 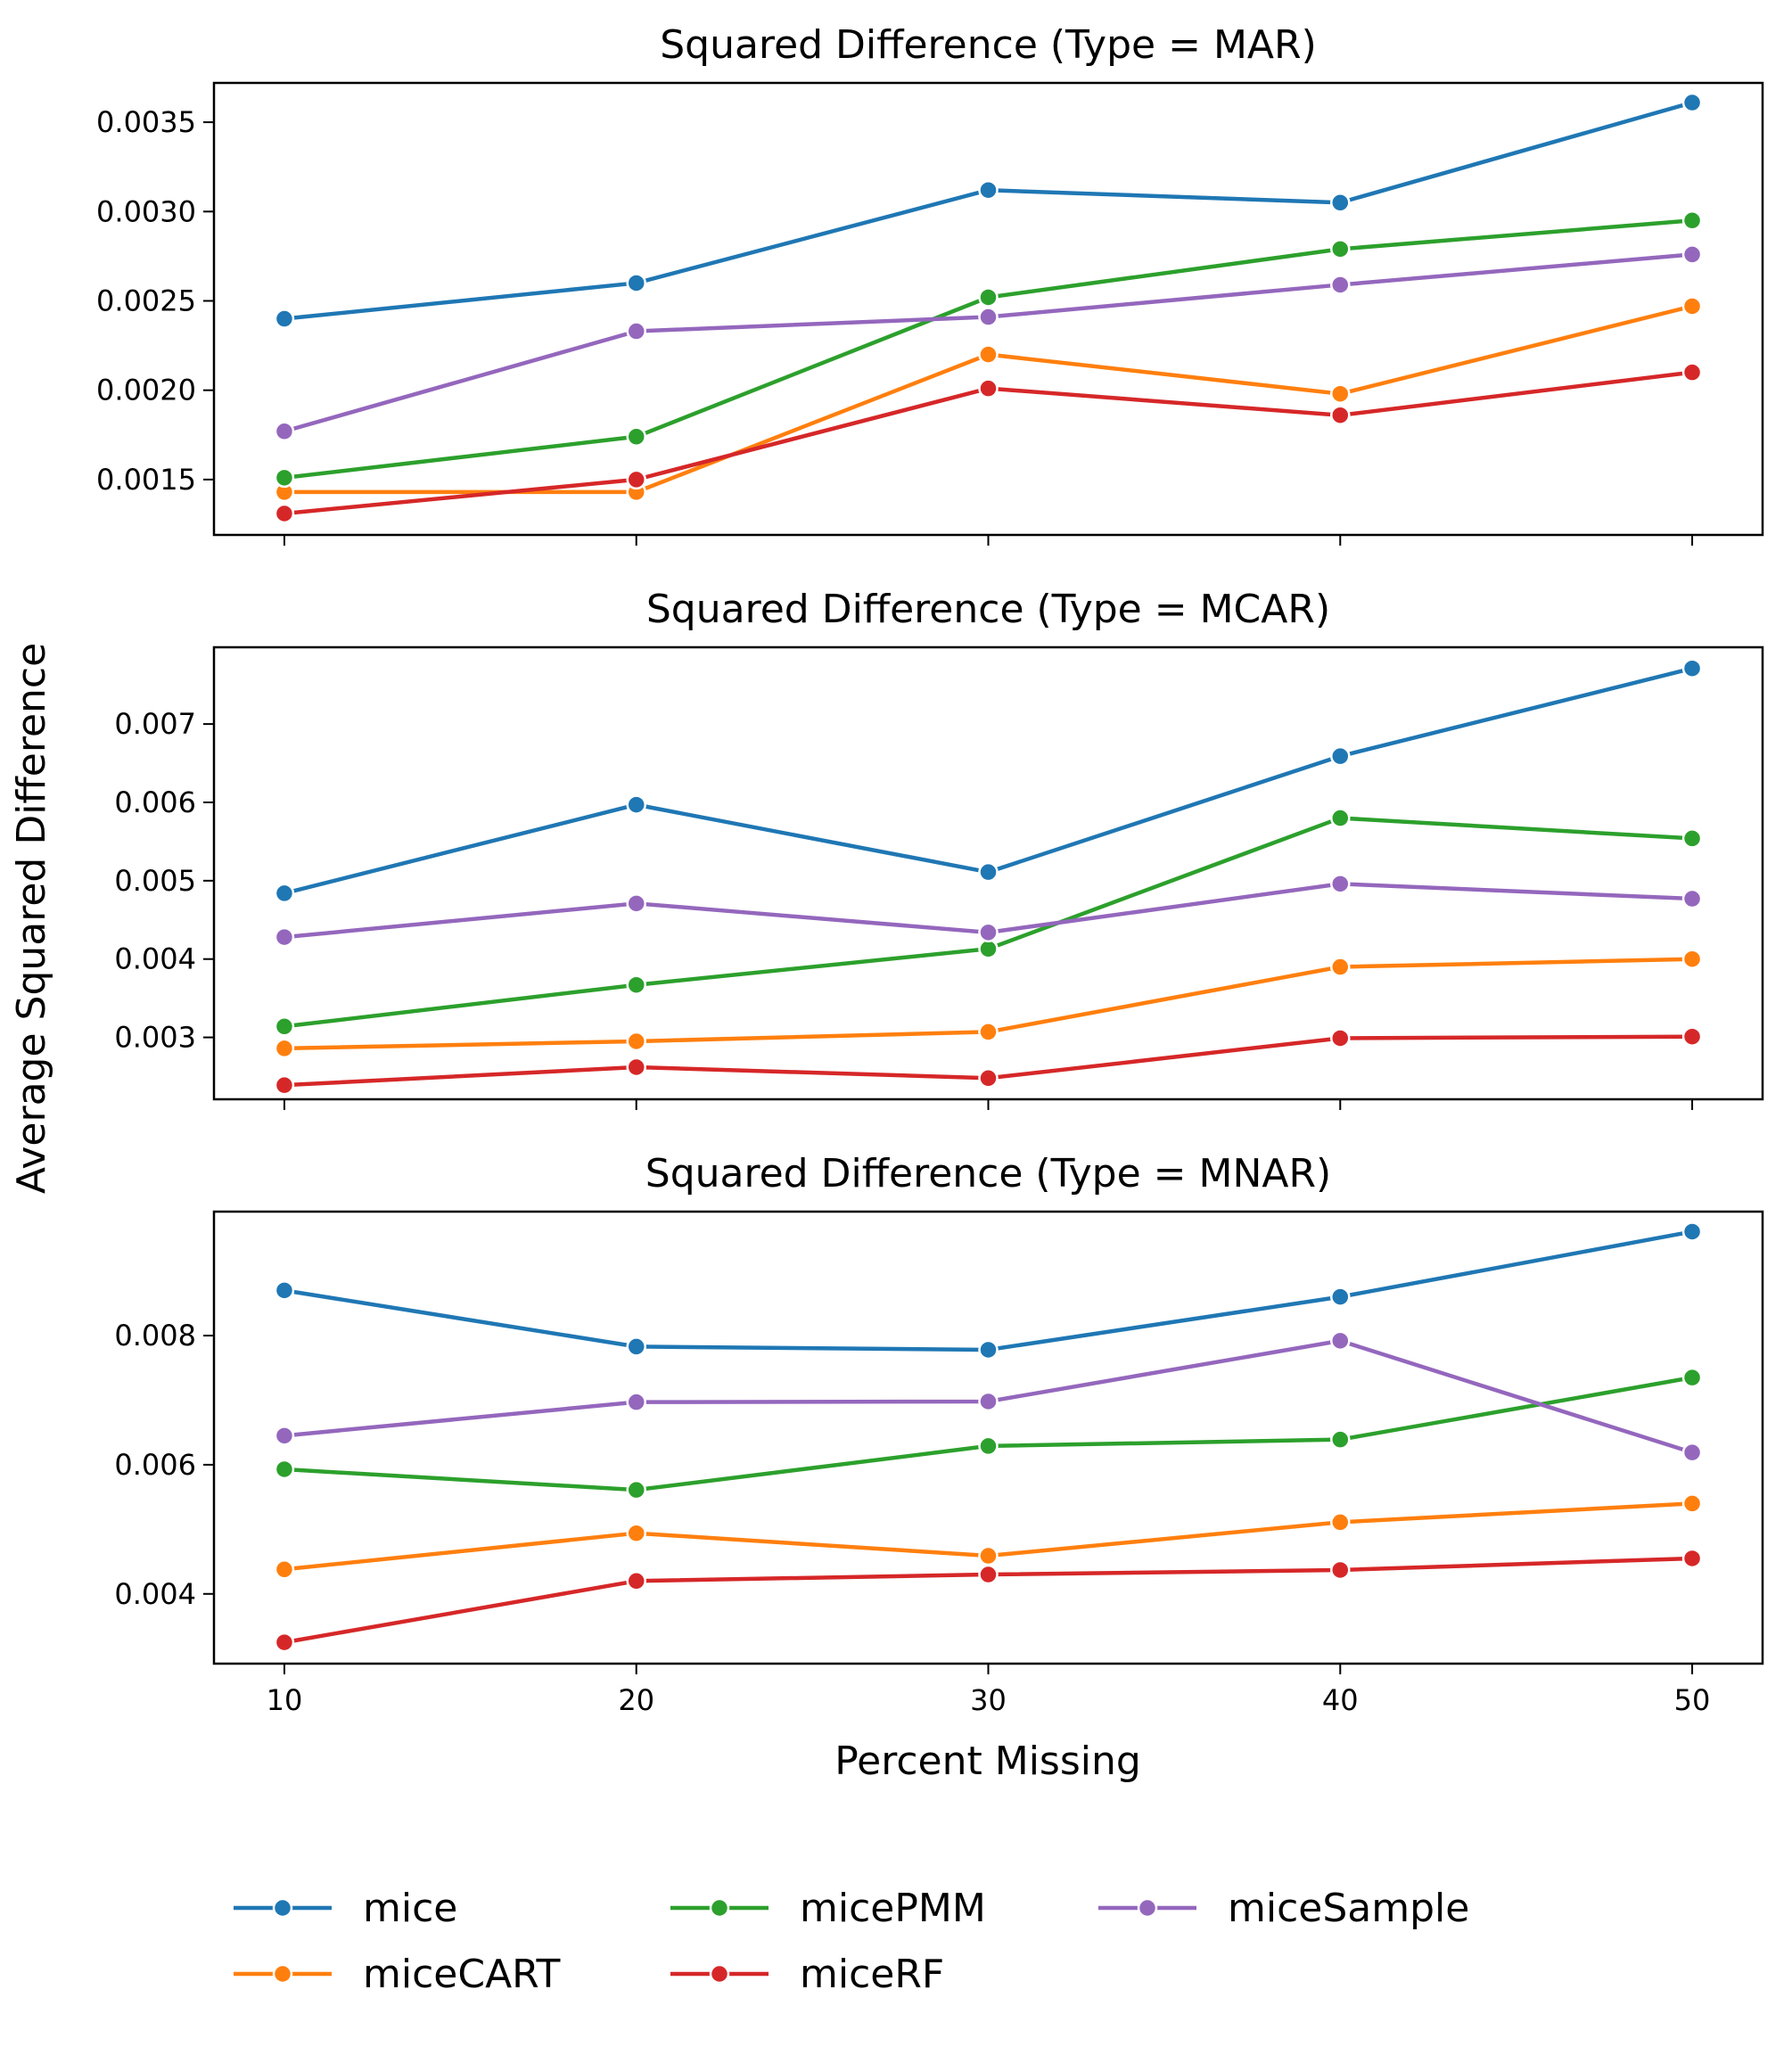 What do you see at coordinates (462, 1974) in the screenshot?
I see `legend-label: miceCART` at bounding box center [462, 1974].